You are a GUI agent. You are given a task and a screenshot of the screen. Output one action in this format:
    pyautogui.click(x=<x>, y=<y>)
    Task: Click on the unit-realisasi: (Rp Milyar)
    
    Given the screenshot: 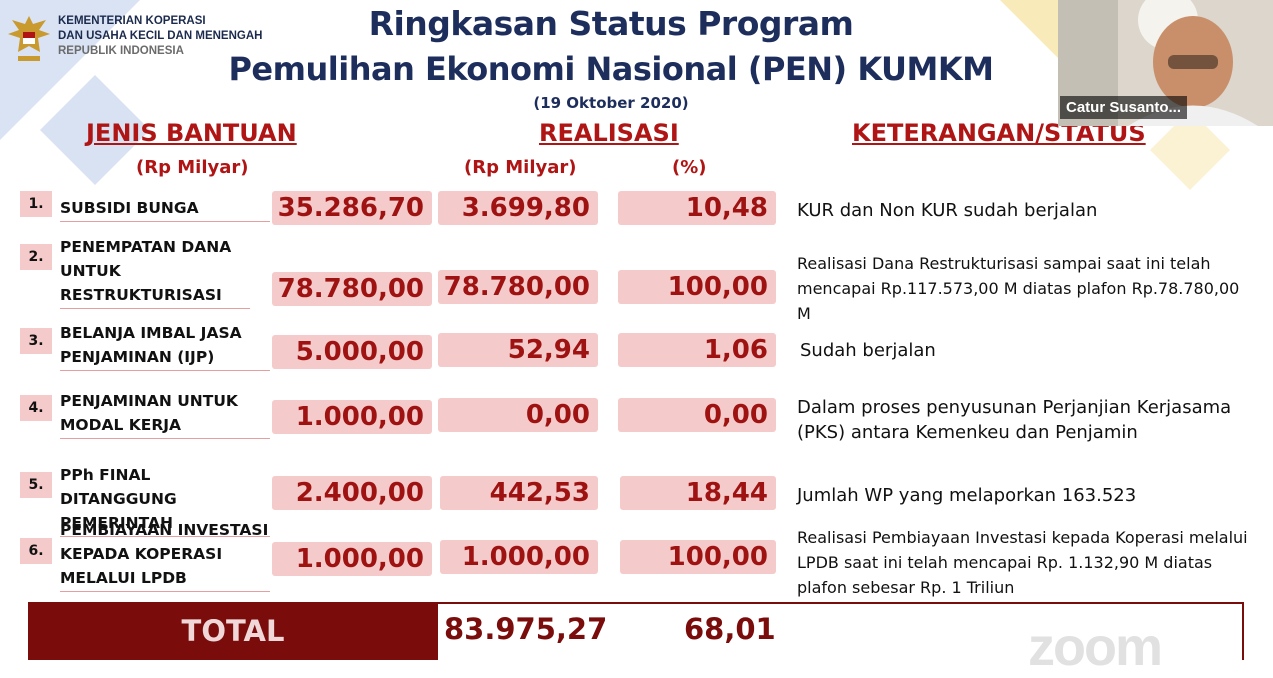 What is the action you would take?
    pyautogui.click(x=520, y=167)
    